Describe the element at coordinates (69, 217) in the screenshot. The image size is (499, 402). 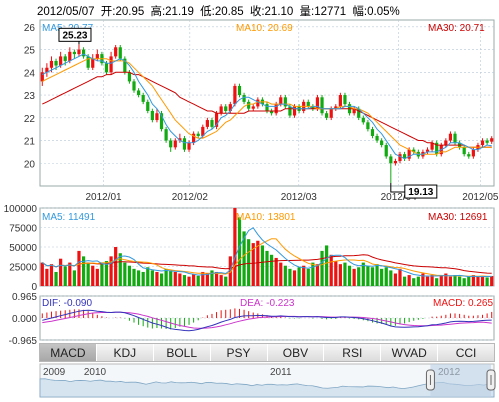
I see `volume-ma5-label: MA5: 11491` at that location.